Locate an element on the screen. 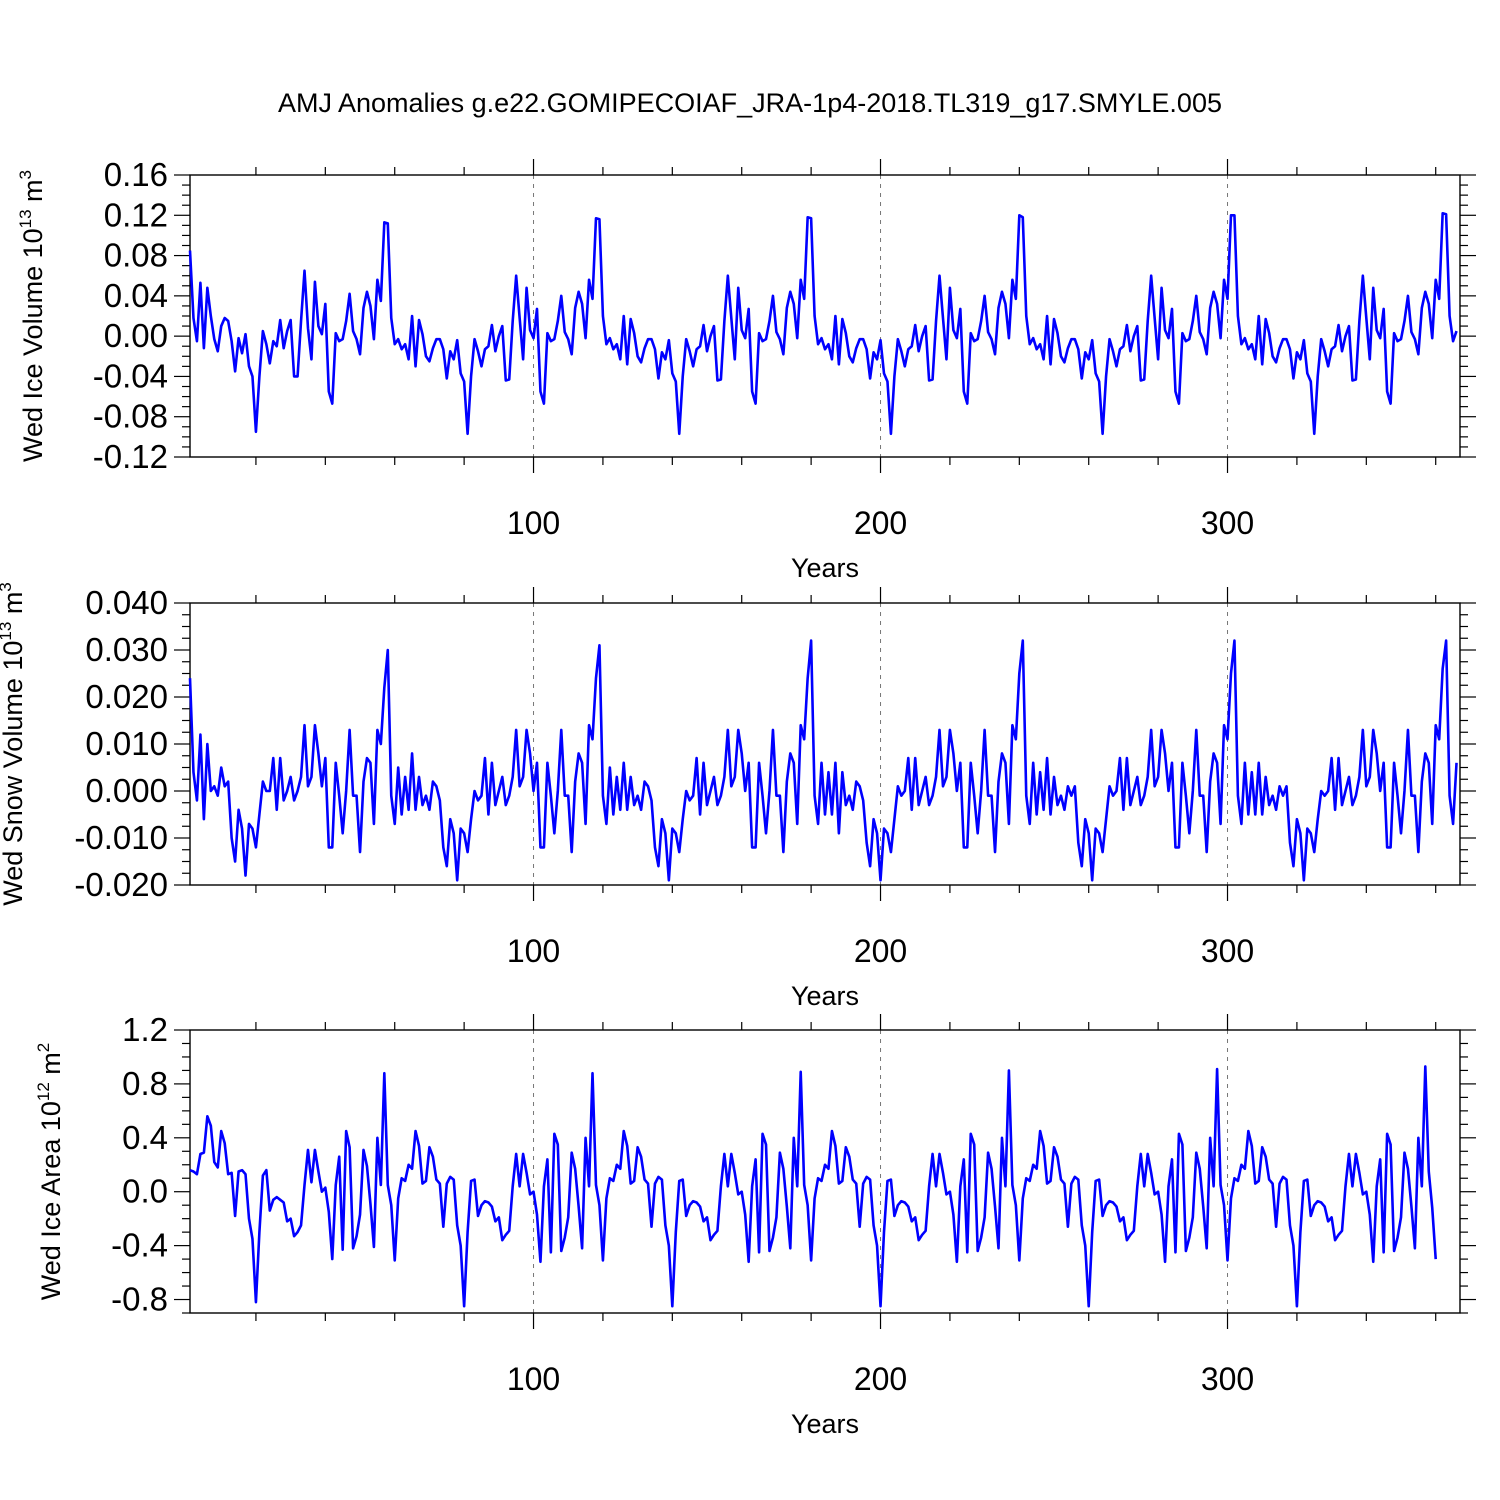 This screenshot has width=1500, height=1500. y-tick-label: 0.030 is located at coordinates (126, 649).